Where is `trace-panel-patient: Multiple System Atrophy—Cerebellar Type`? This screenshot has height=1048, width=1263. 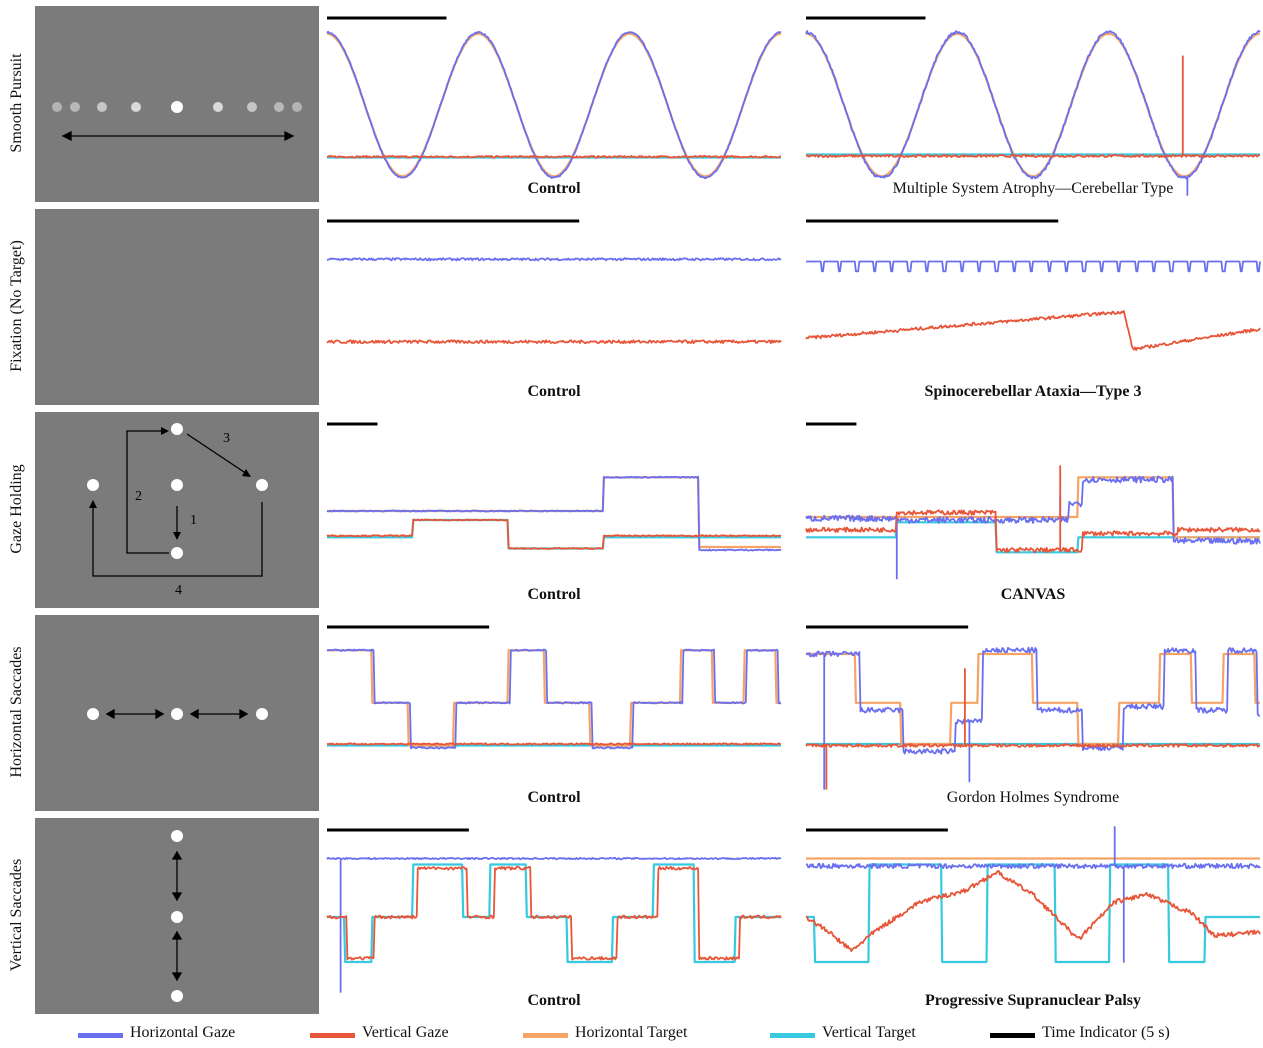
trace-panel-patient: Multiple System Atrophy—Cerebellar Type is located at coordinates (1033, 102).